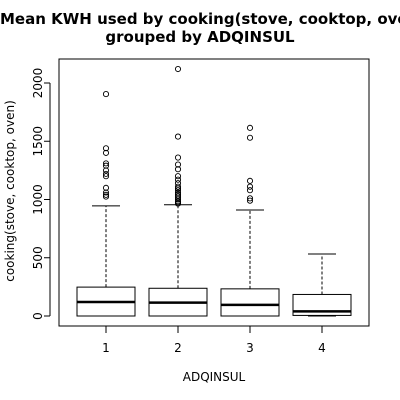 Image resolution: width=400 pixels, height=400 pixels. Describe the element at coordinates (38, 316) in the screenshot. I see `y-tick-label: 0` at that location.